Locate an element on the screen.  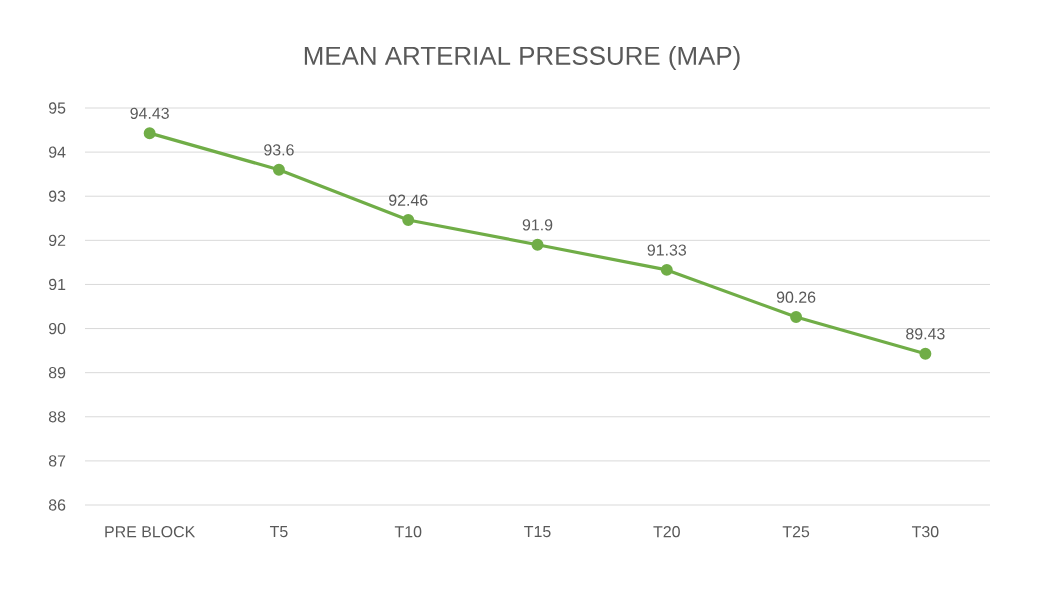
data-label: 91.33 is located at coordinates (667, 250).